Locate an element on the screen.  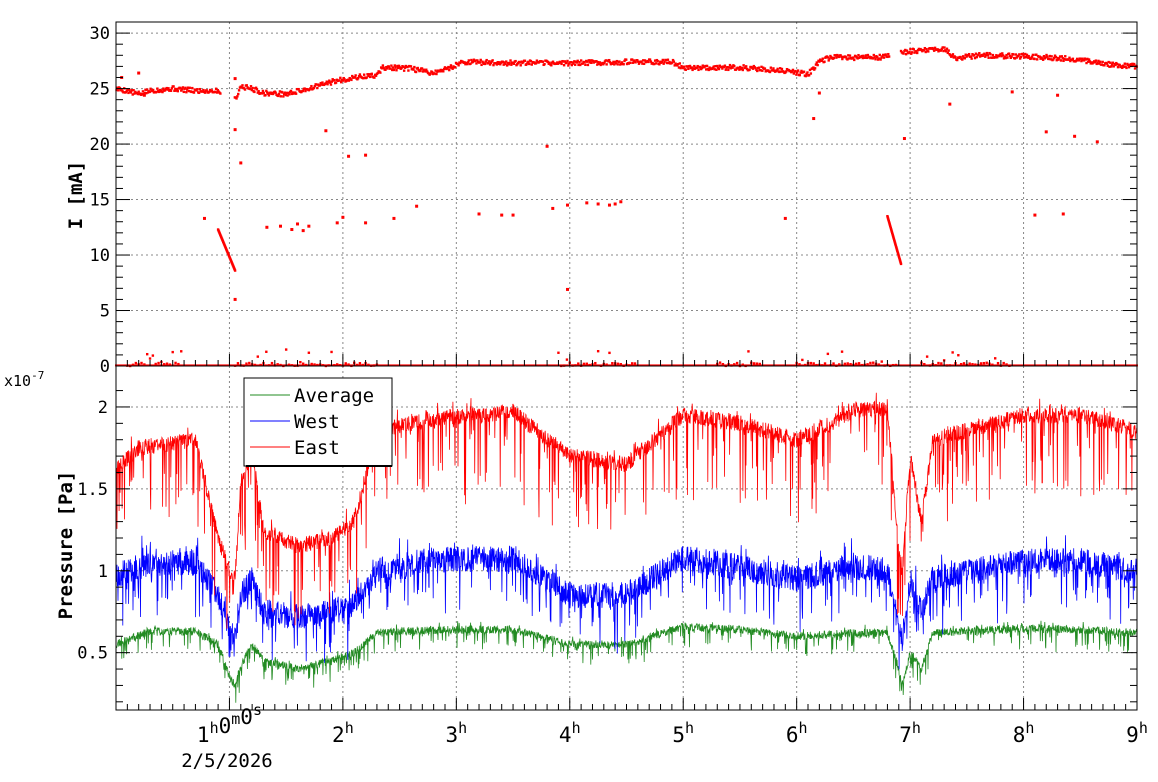
legend-entry-east: East is located at coordinates (295, 448).